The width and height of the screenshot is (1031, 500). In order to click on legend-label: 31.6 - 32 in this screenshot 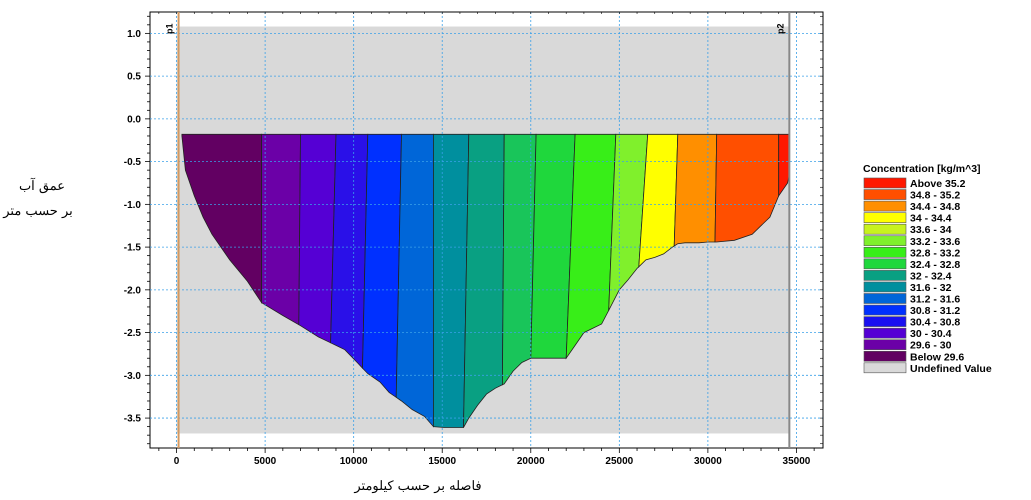, I will do `click(931, 288)`.